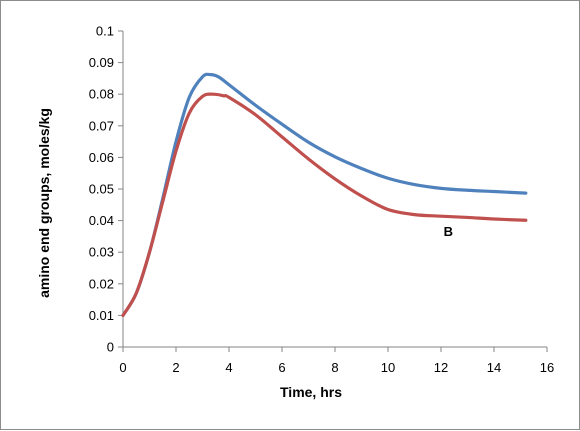 The image size is (580, 431). What do you see at coordinates (311, 392) in the screenshot?
I see `x-axis-title: Time, hrs` at bounding box center [311, 392].